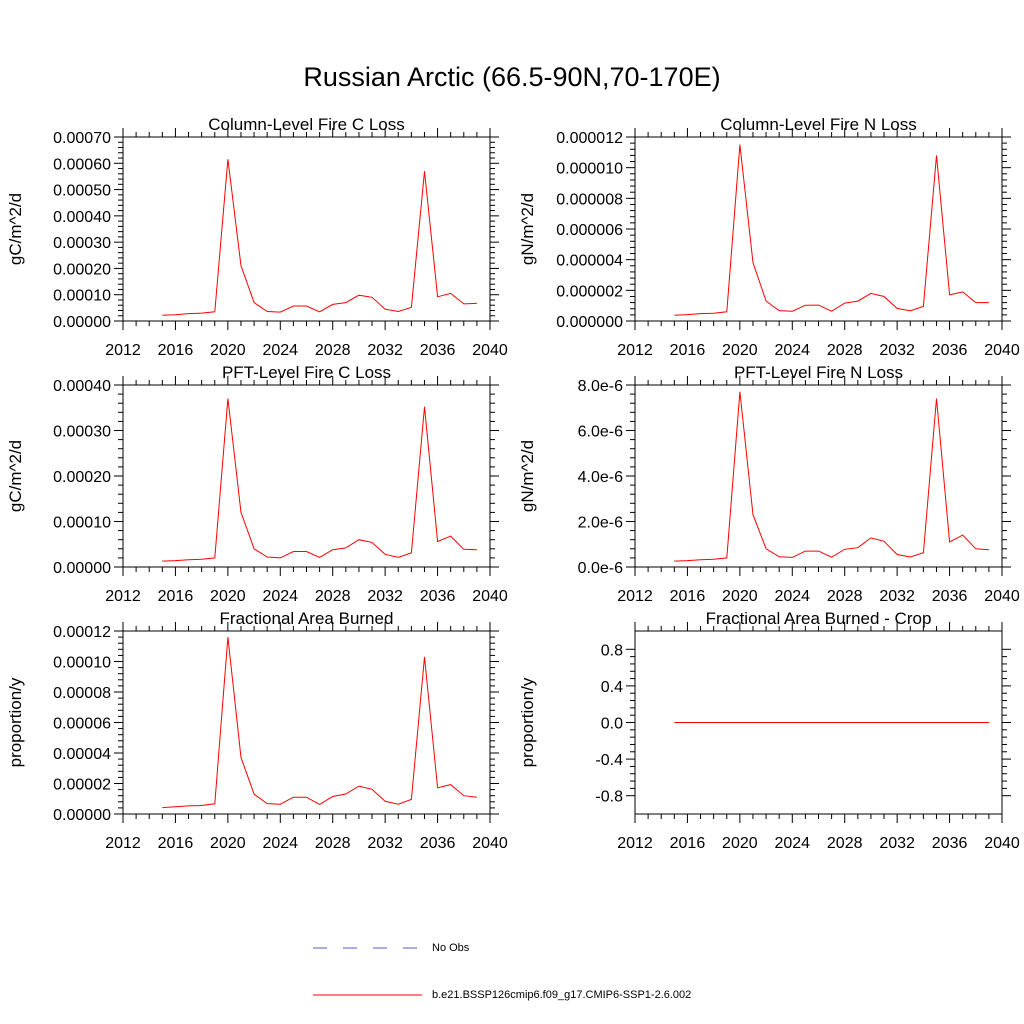  Describe the element at coordinates (609, 797) in the screenshot. I see `y-tick-label: -0.8` at that location.